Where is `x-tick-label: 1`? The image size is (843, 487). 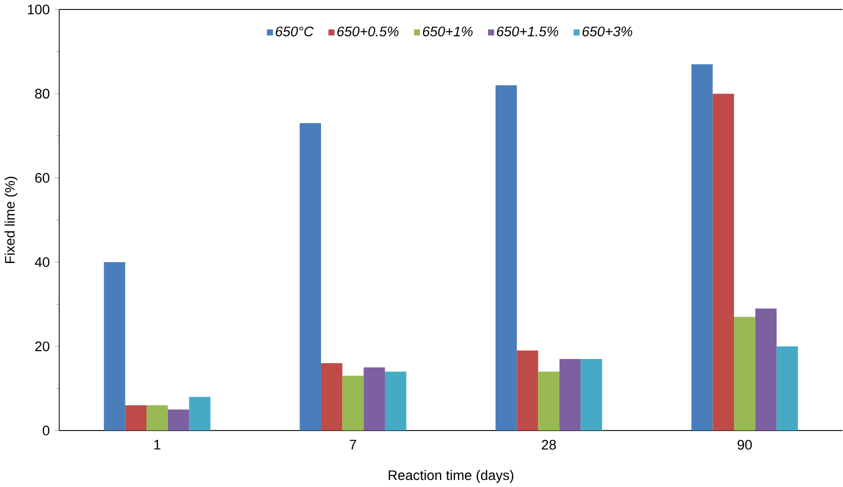
x-tick-label: 1 is located at coordinates (157, 445).